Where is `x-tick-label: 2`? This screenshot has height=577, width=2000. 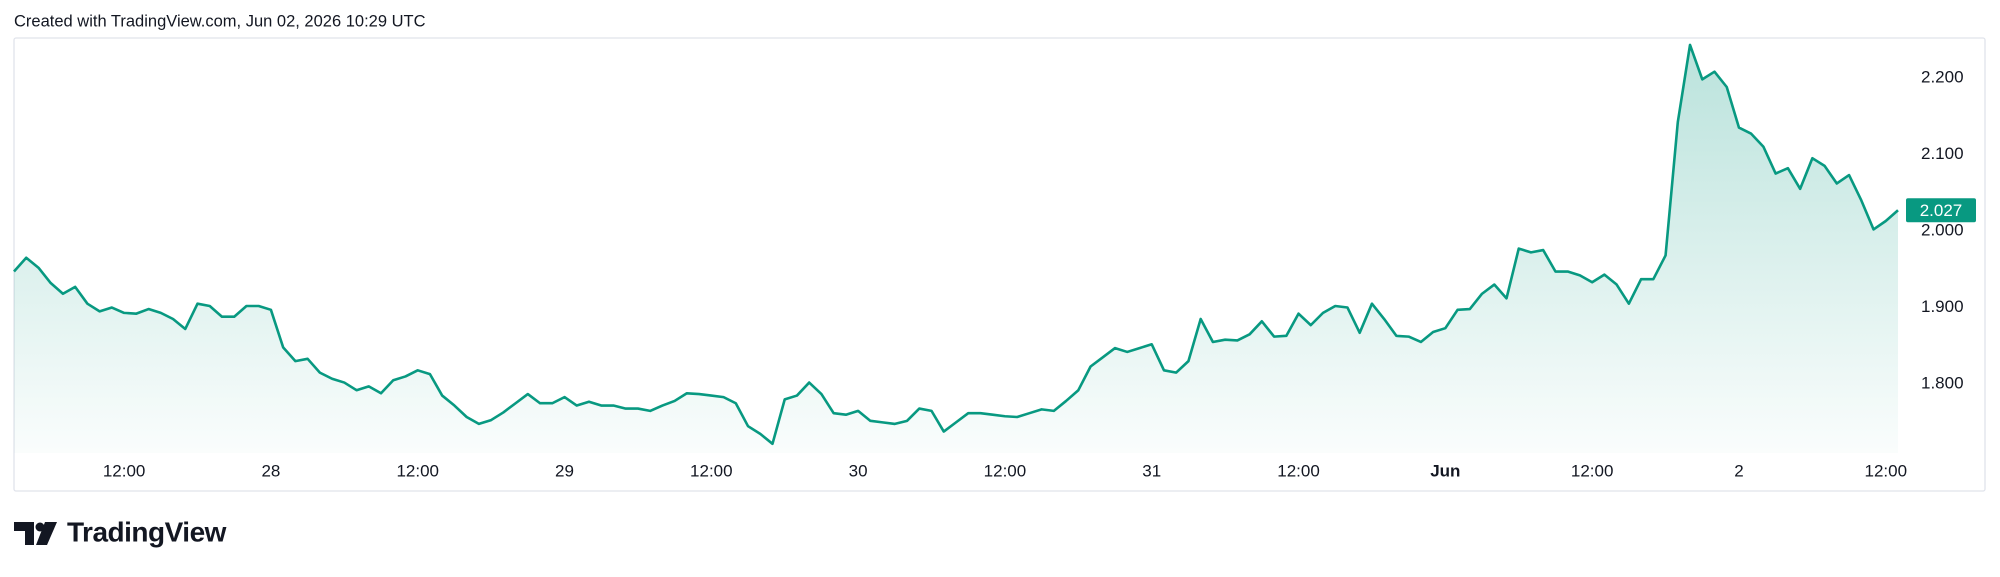 x-tick-label: 2 is located at coordinates (1738, 470).